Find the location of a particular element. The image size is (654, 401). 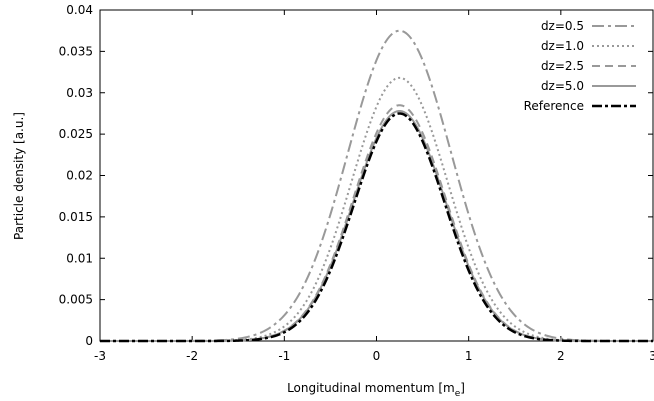

x-tick-label: 3 is located at coordinates (651, 356).